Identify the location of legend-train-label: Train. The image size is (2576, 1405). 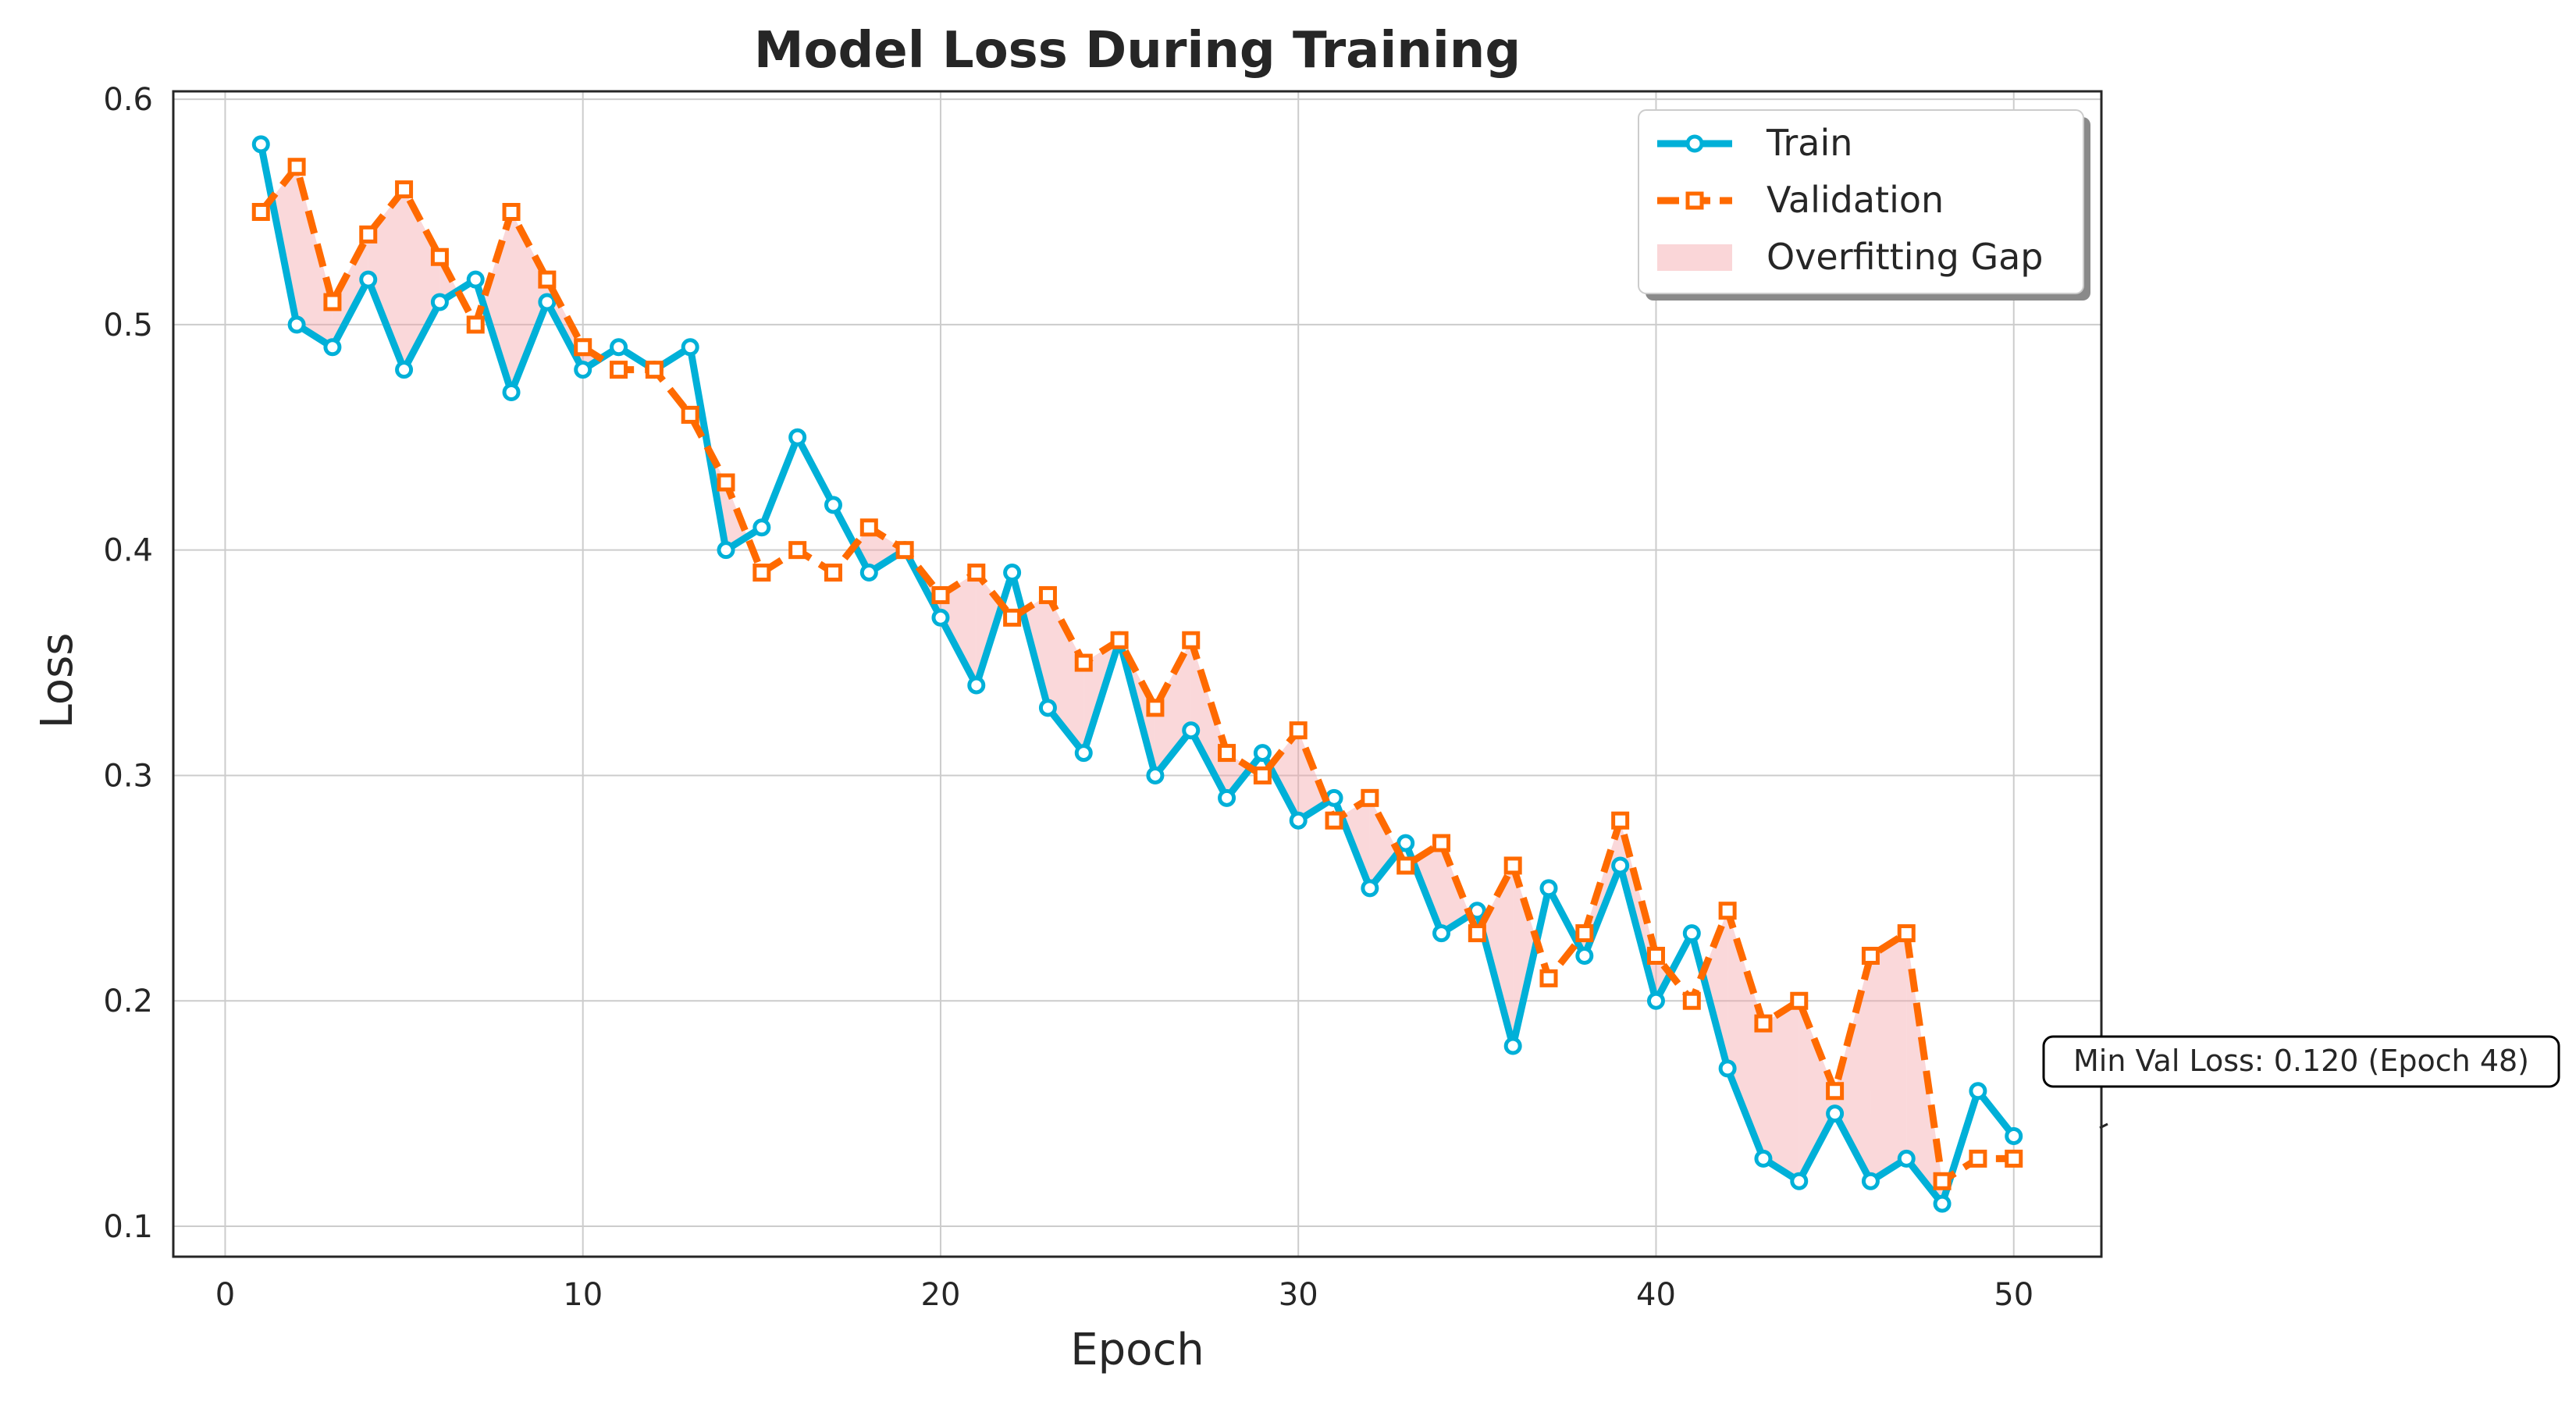
(1809, 143).